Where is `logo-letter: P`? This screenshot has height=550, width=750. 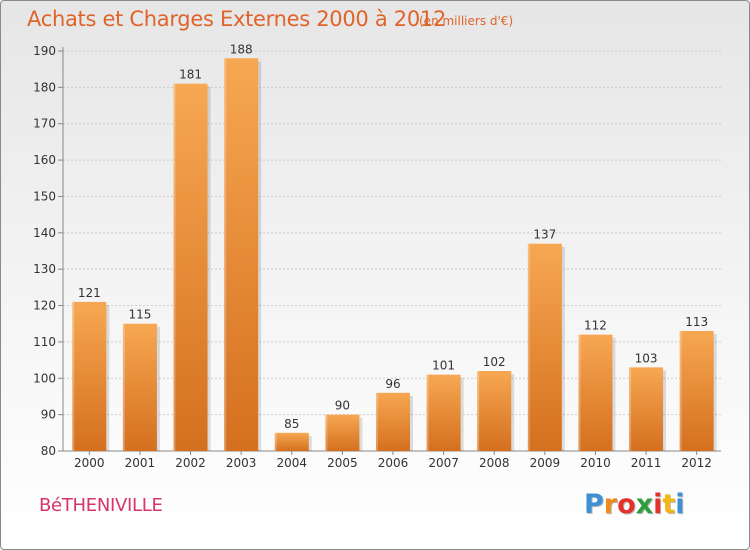
logo-letter: P is located at coordinates (594, 504).